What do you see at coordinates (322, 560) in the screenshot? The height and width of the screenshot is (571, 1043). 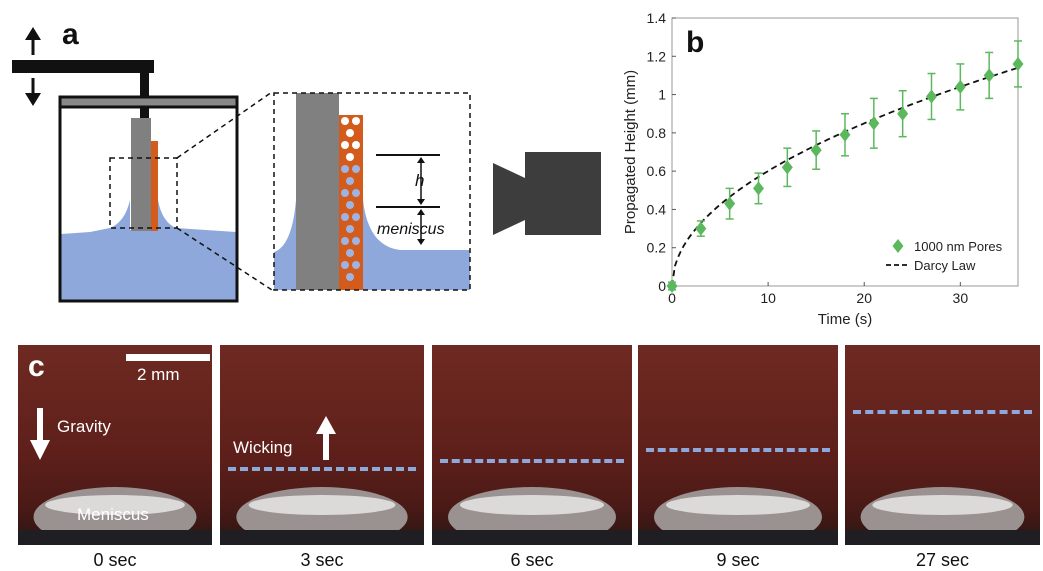 I see `frame-time-caption: 3 sec` at bounding box center [322, 560].